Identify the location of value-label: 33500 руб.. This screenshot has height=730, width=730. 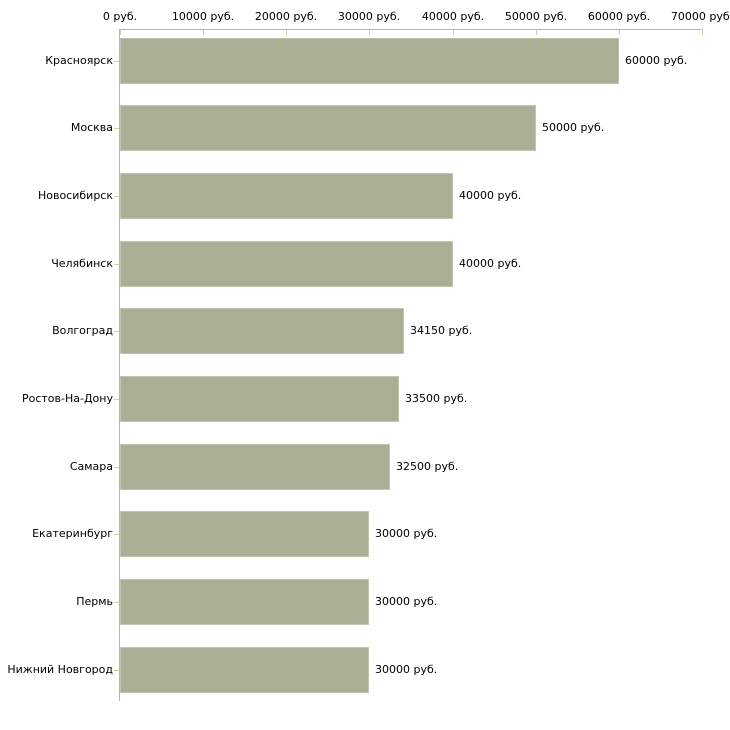
(436, 398).